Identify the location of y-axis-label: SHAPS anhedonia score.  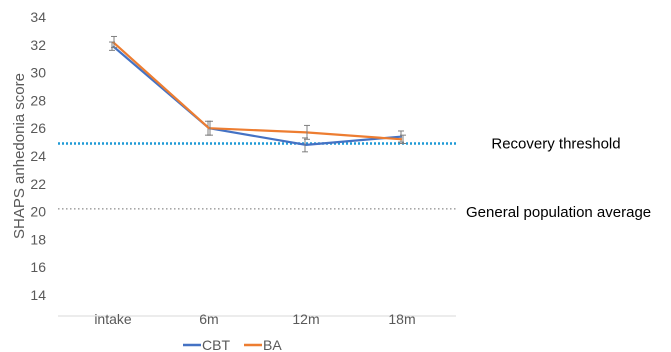
(19, 156).